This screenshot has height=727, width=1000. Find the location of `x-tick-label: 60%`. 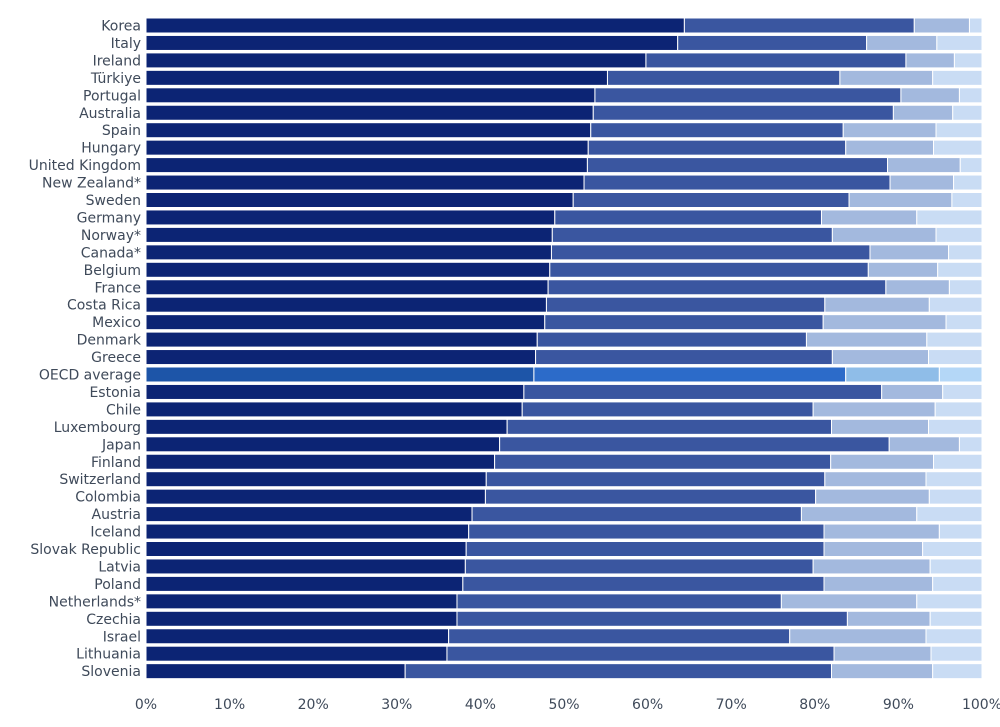

x-tick-label: 60% is located at coordinates (647, 705).